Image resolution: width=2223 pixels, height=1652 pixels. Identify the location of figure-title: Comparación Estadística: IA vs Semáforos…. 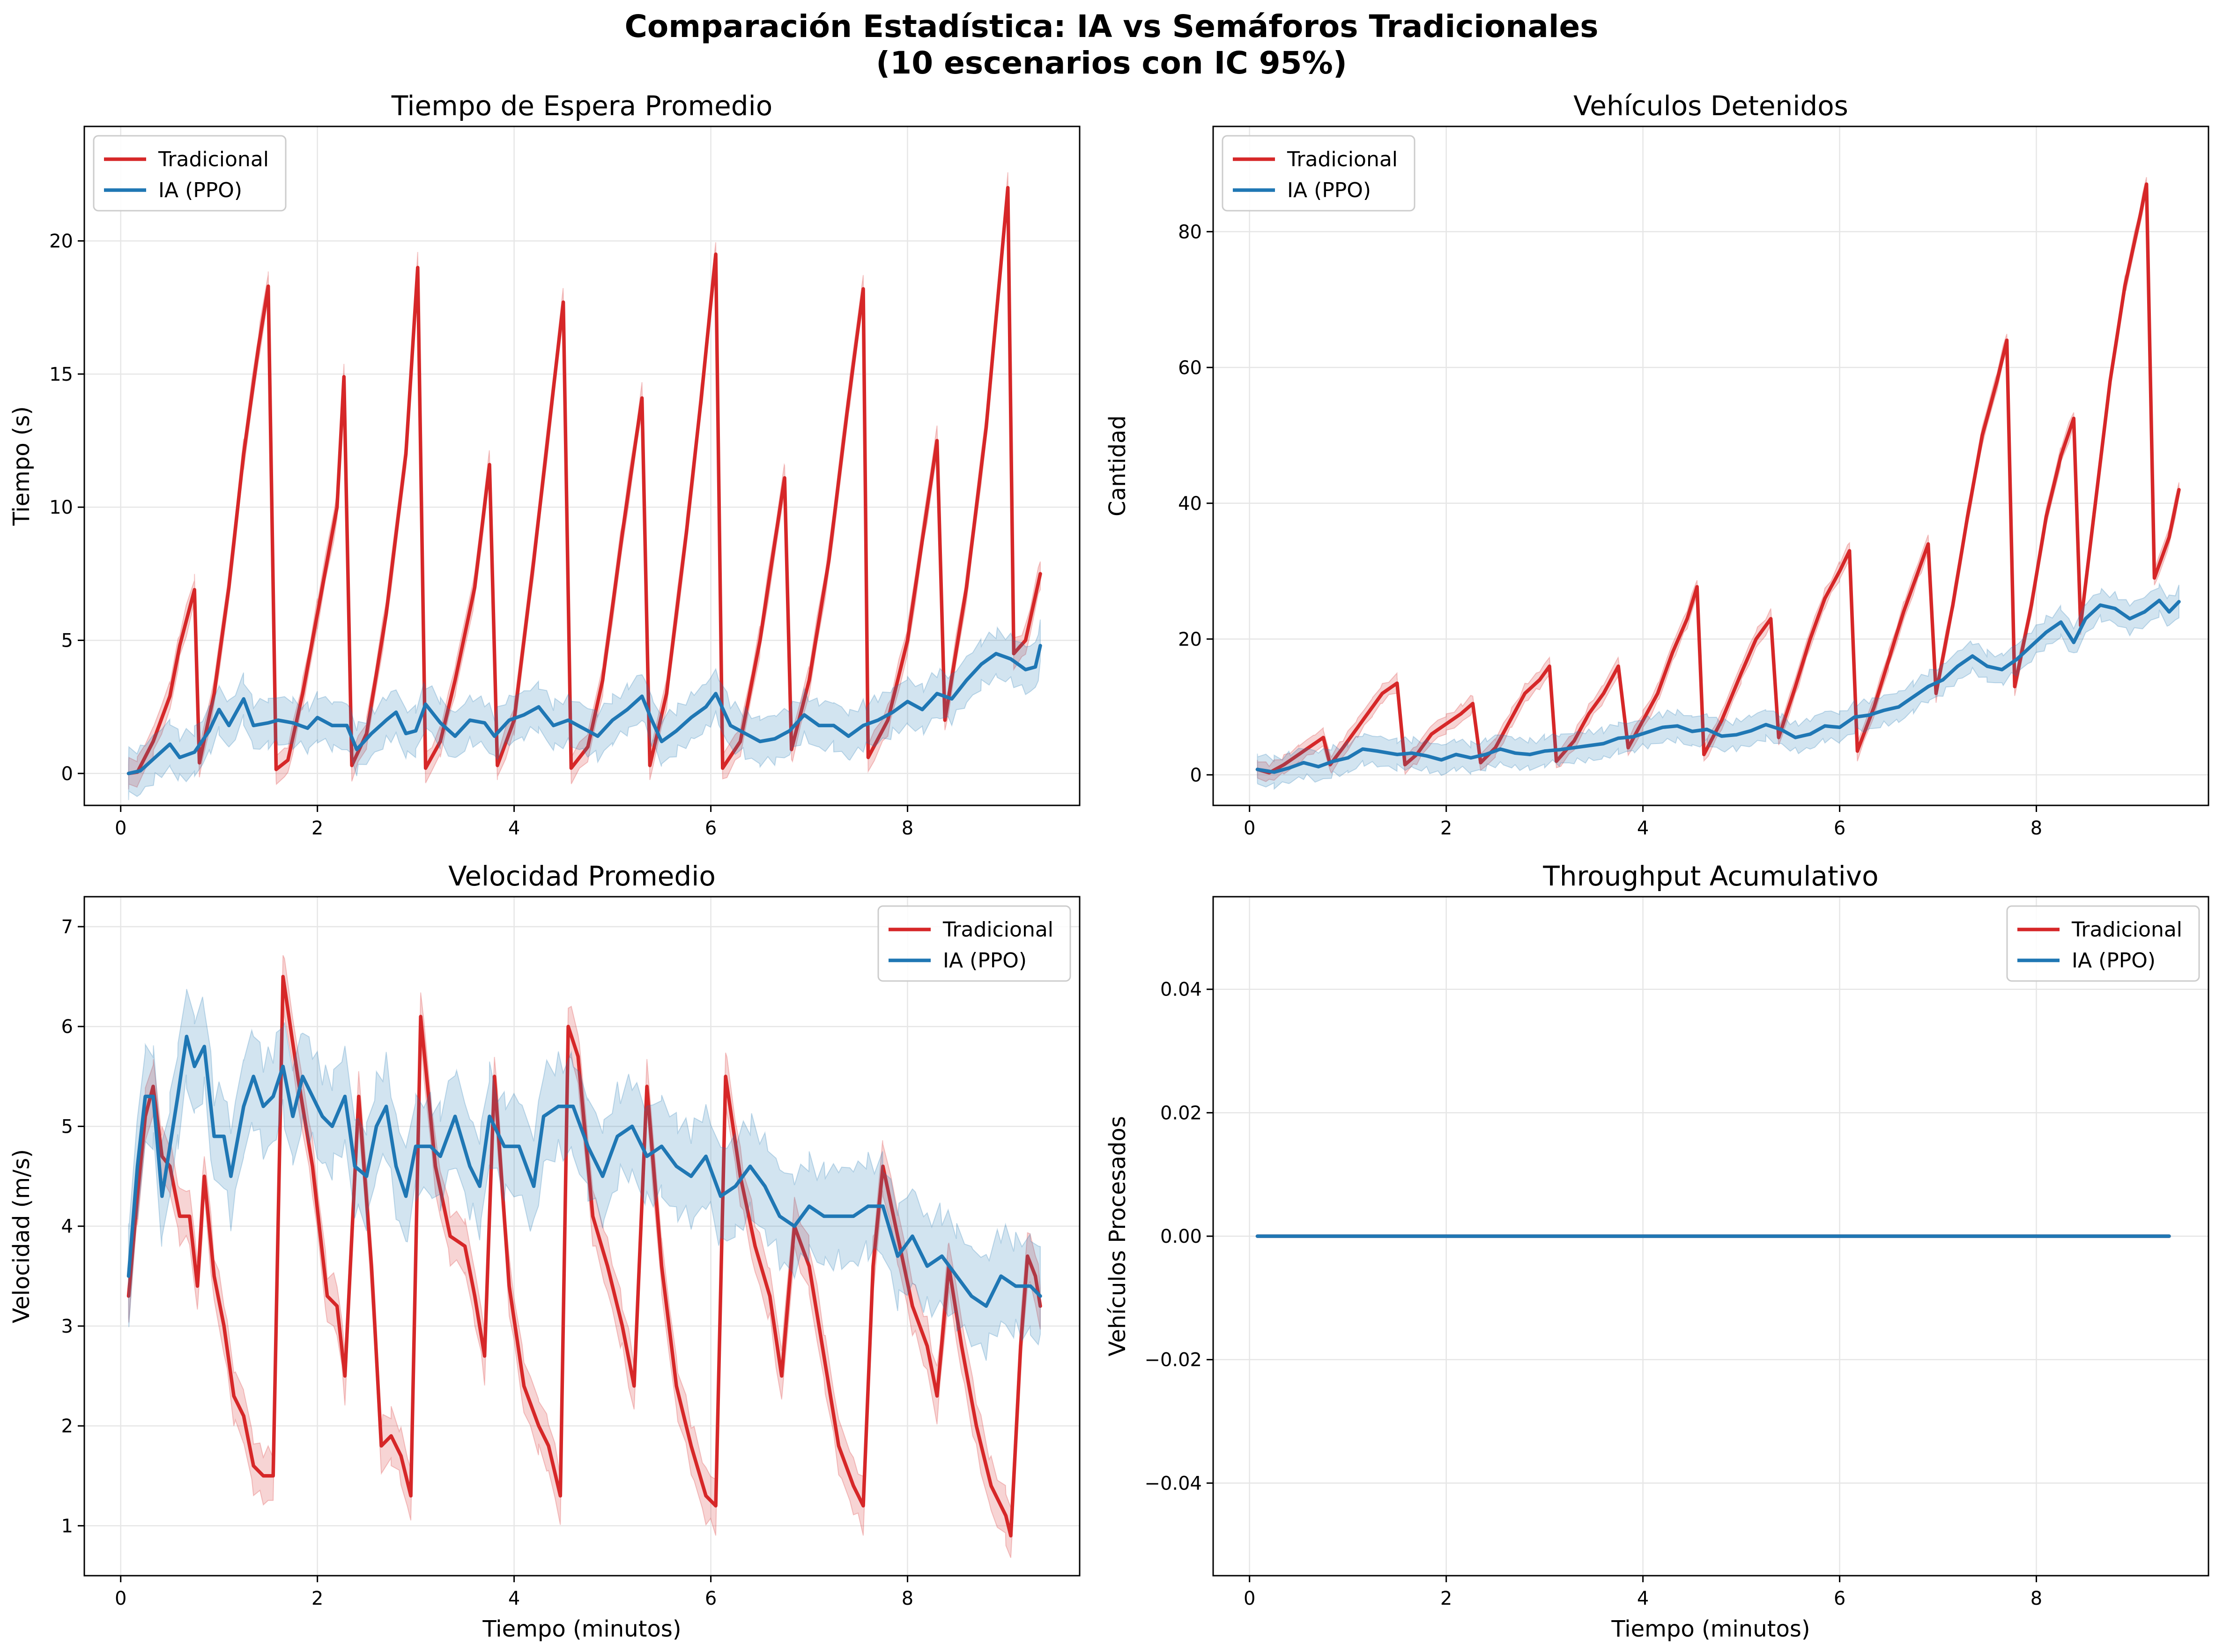
(1111, 44).